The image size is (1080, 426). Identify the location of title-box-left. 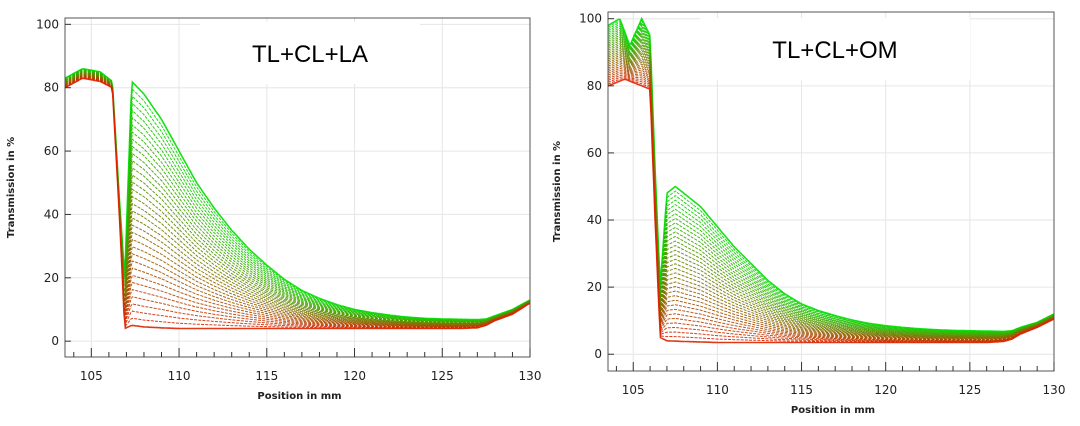
(310, 53).